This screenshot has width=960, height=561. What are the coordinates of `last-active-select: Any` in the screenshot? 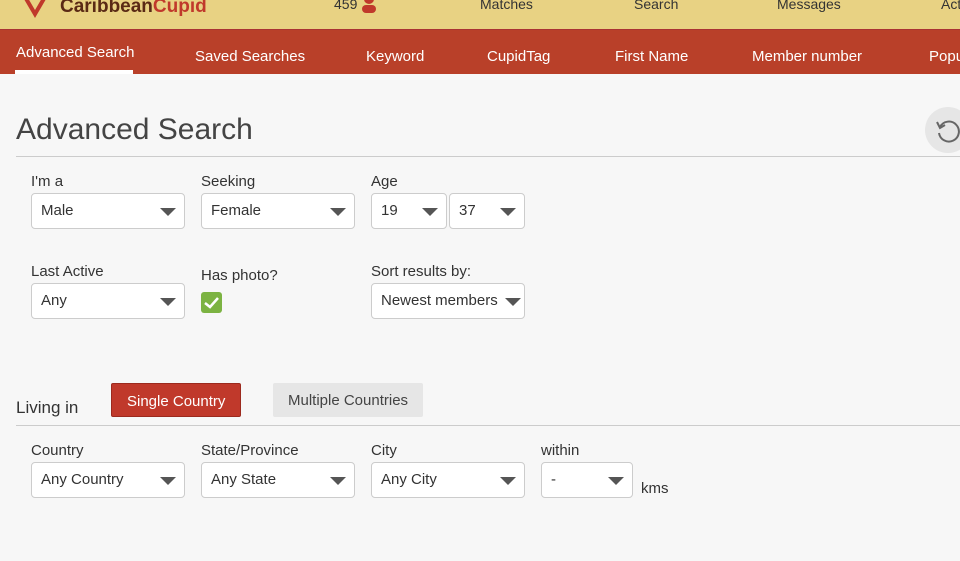 It's located at (108, 301).